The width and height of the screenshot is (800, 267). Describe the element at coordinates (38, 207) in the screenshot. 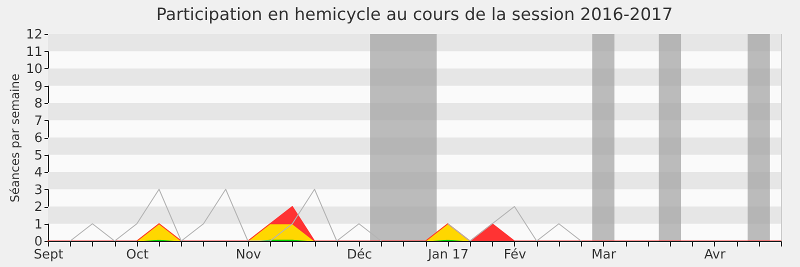

I see `y-tick-label: 2` at that location.